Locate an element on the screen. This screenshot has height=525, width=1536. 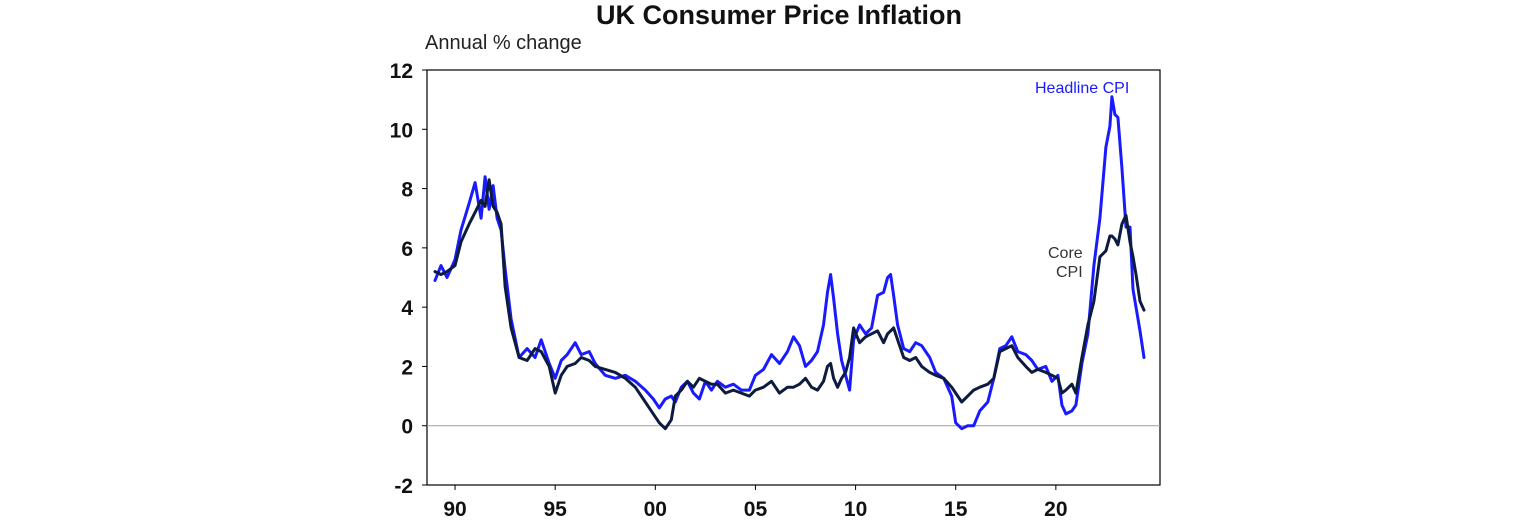
x-tick-label: 90 is located at coordinates (454, 509).